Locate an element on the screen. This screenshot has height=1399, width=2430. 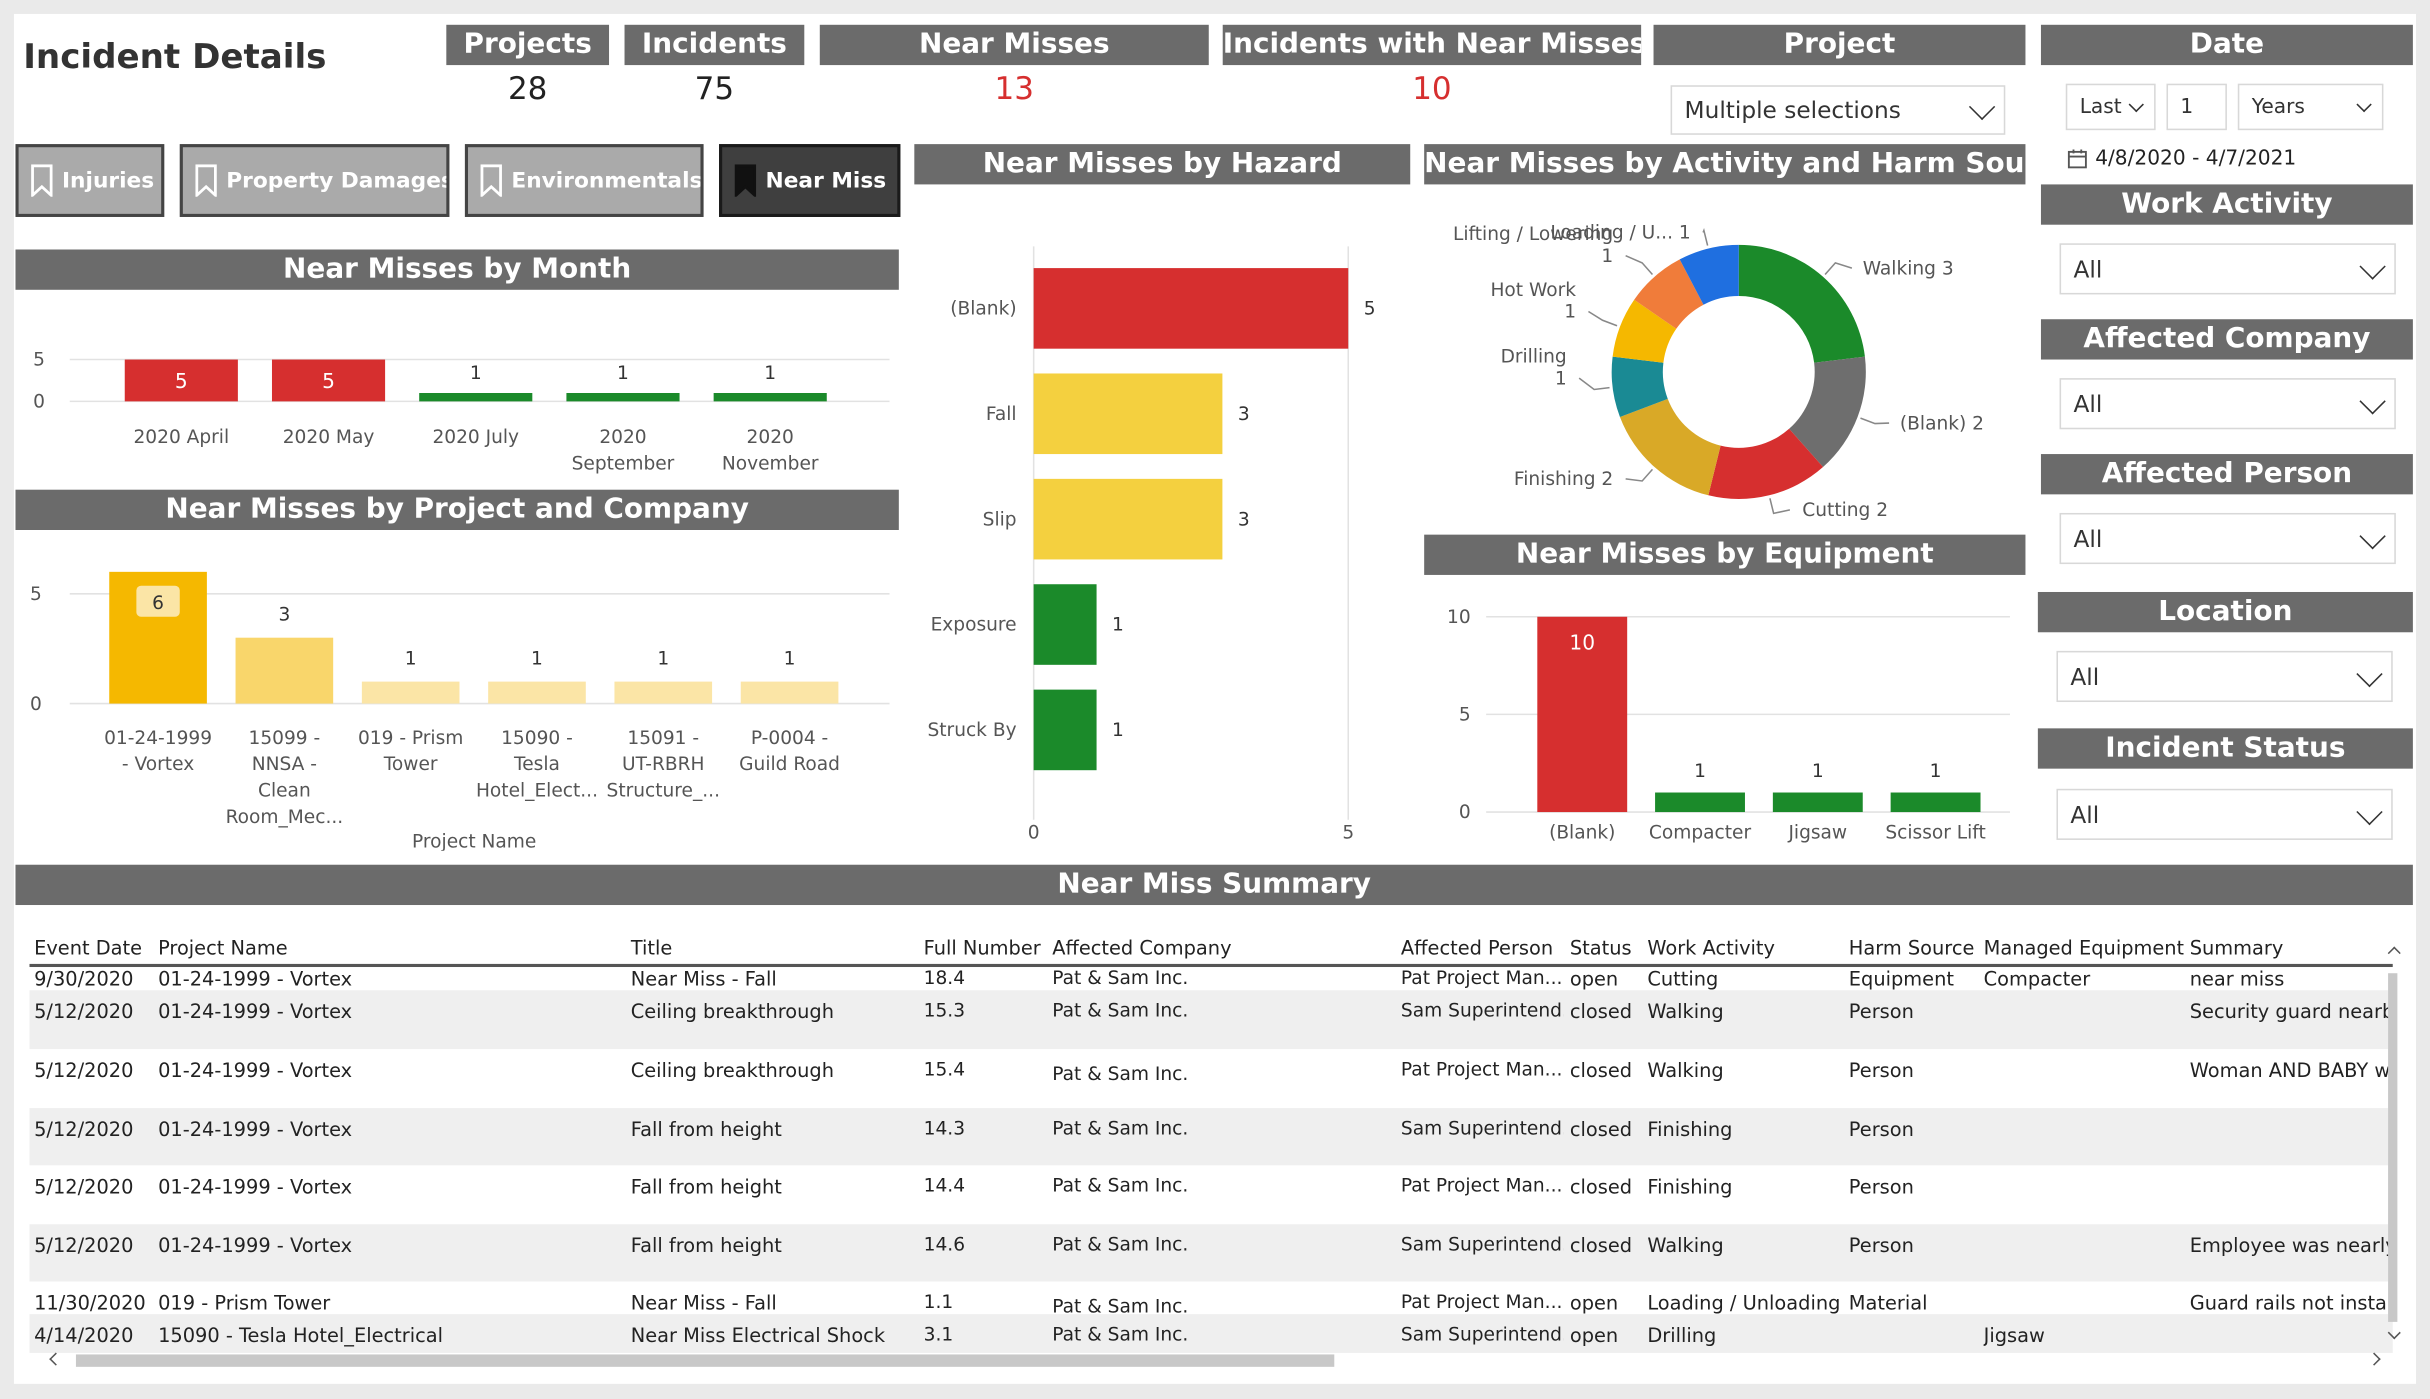
x-tick-label: UT-RBRH is located at coordinates (663, 764).